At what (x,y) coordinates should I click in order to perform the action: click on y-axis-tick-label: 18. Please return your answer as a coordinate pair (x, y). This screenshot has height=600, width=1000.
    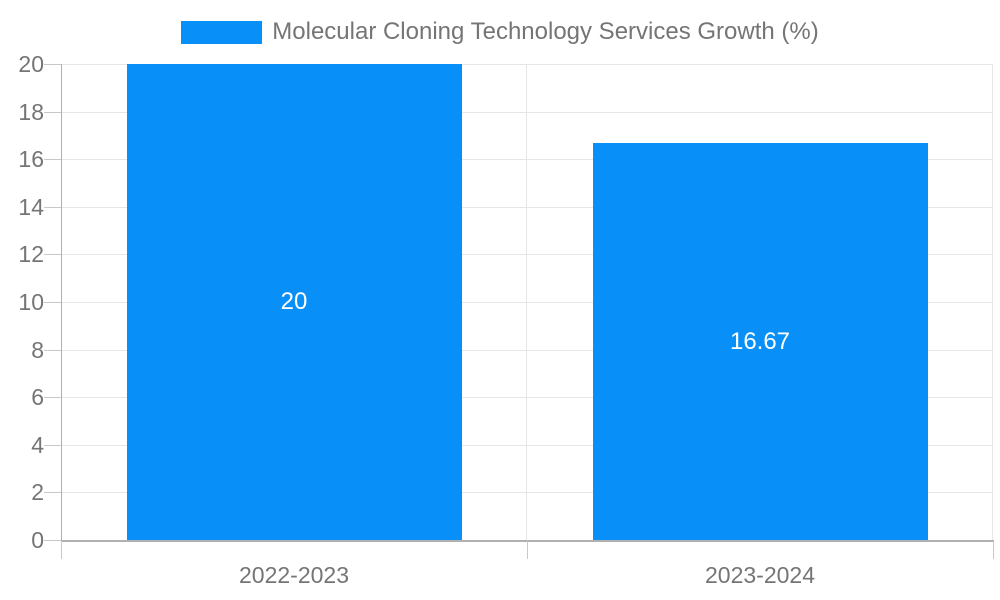
    Looking at the image, I should click on (31, 111).